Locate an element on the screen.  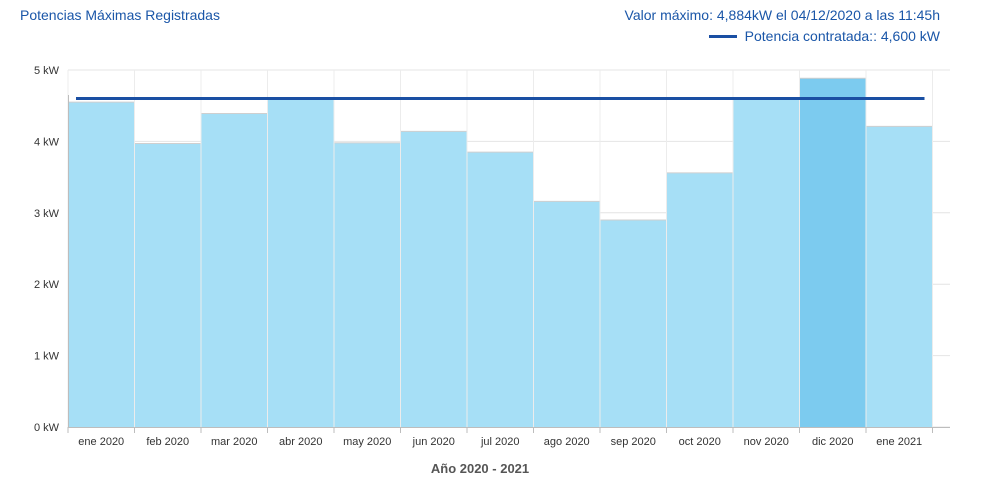
x-tick-label: nov 2020 is located at coordinates (766, 442).